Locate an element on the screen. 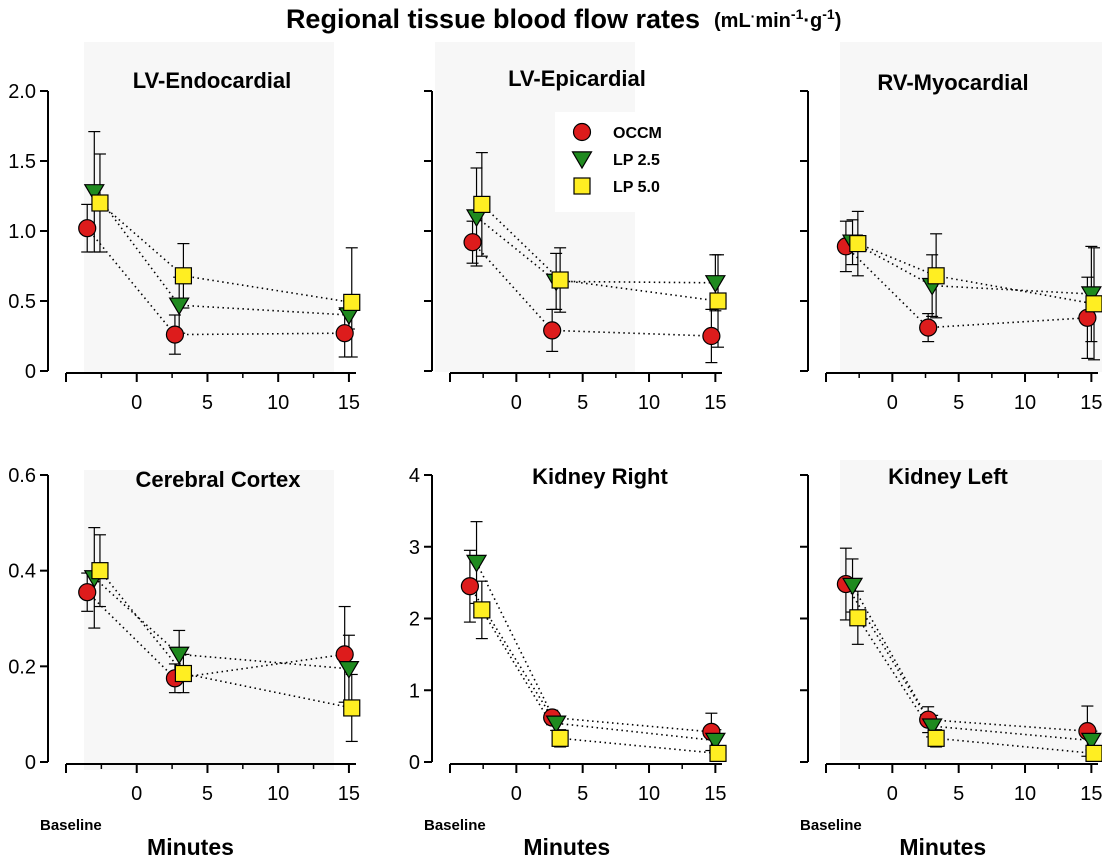  y-tick-label: 1 is located at coordinates (414, 691).